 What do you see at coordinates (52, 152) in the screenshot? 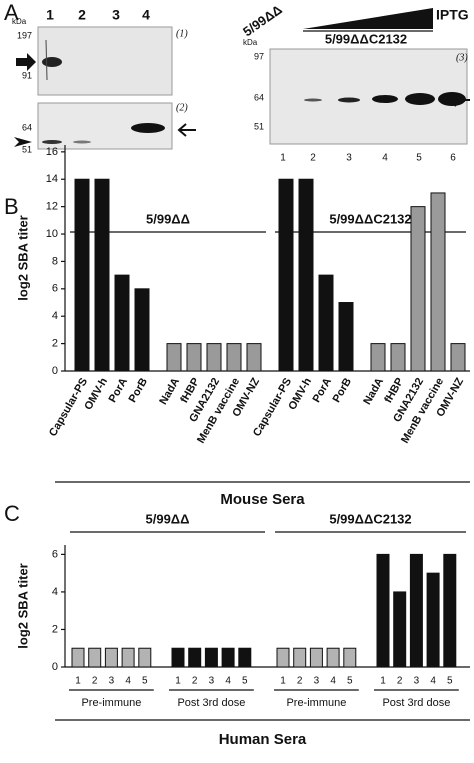
I see `y-tick-label: 16` at bounding box center [52, 152].